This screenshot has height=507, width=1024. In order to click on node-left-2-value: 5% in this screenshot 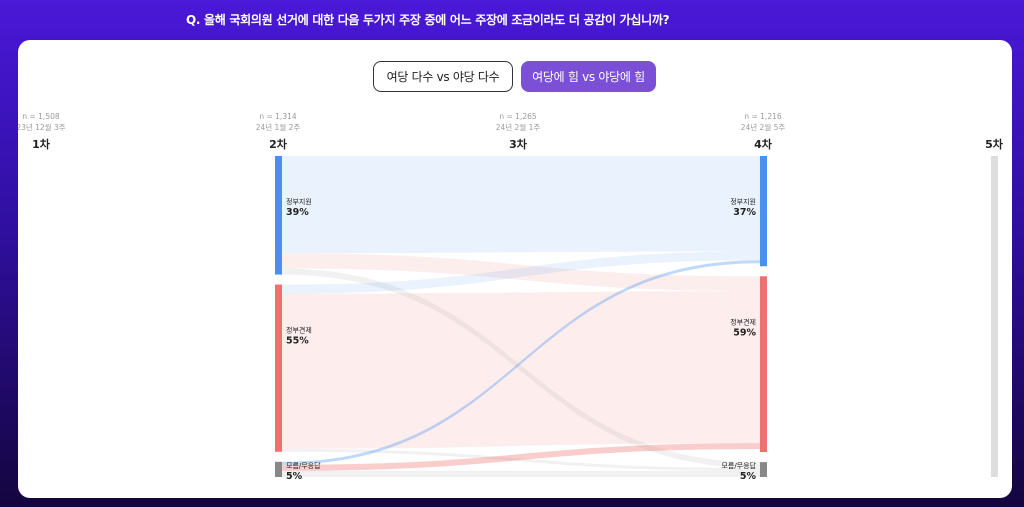, I will do `click(294, 476)`.